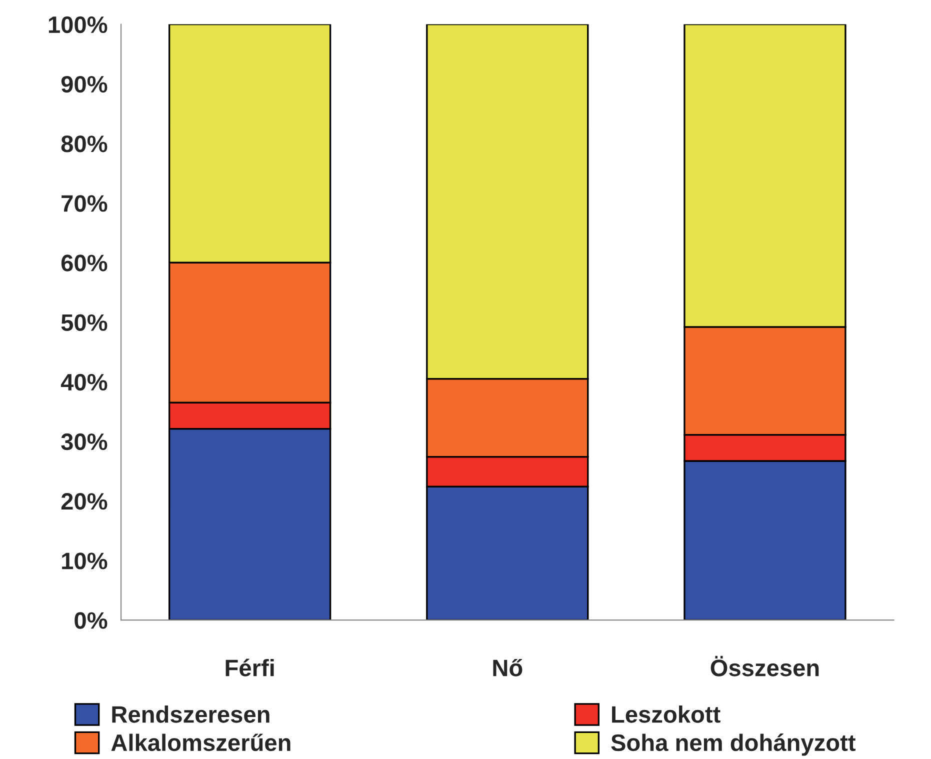  What do you see at coordinates (91, 620) in the screenshot?
I see `y-tick-label: 0%` at bounding box center [91, 620].